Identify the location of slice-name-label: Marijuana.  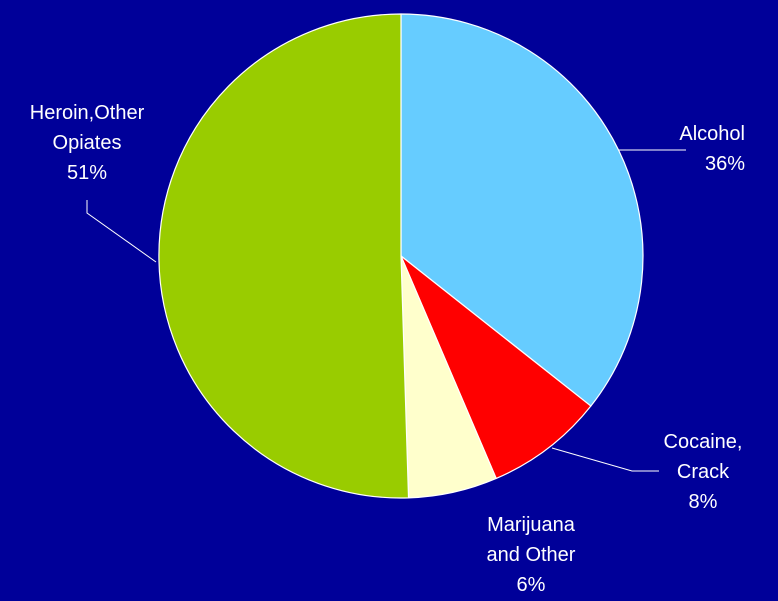
(531, 525).